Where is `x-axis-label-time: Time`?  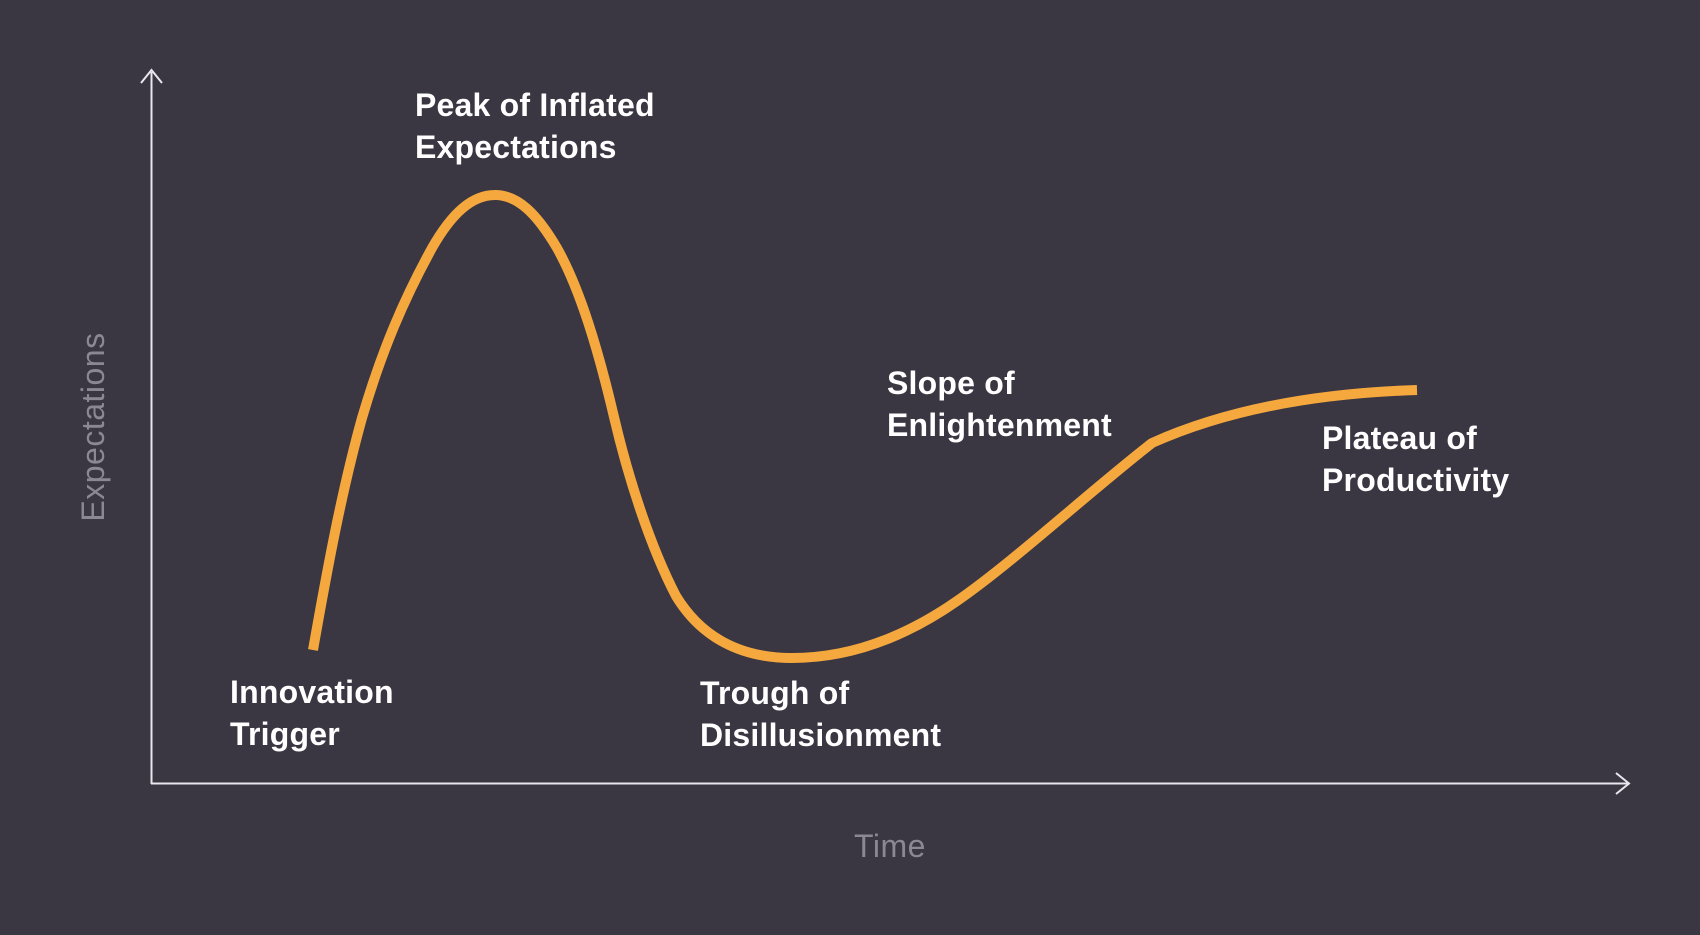 x-axis-label-time: Time is located at coordinates (890, 846).